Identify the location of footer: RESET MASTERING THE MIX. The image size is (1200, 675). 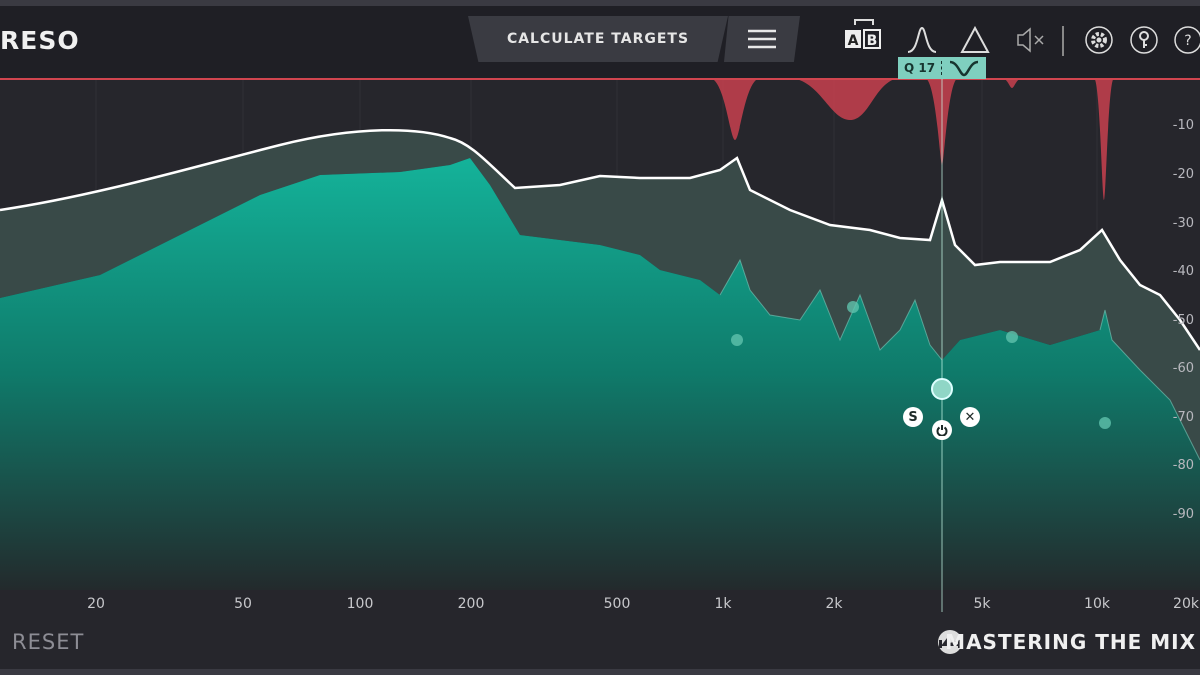
(600, 647).